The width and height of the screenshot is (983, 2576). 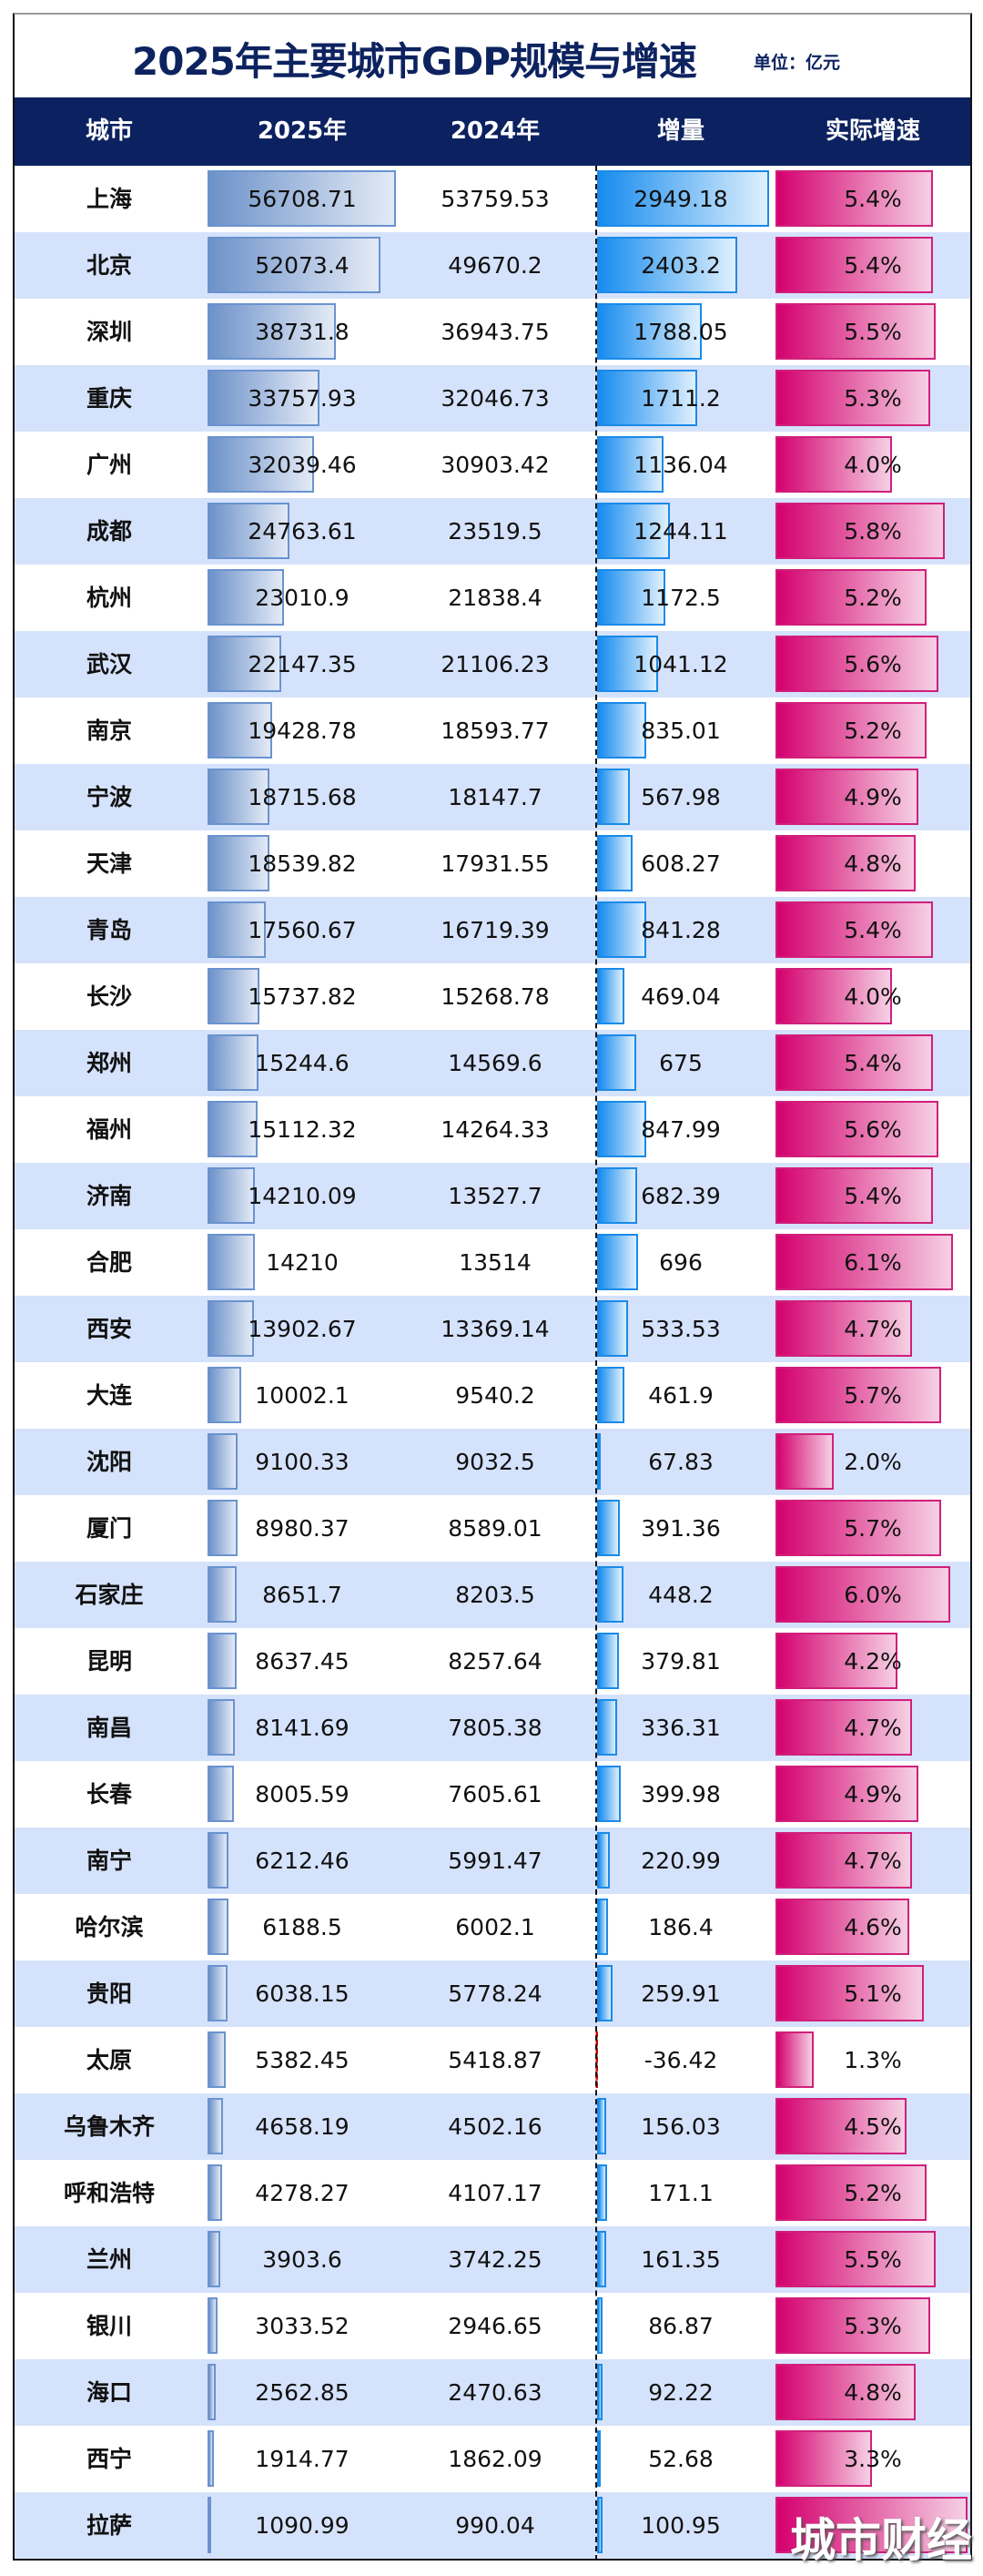 What do you see at coordinates (109, 2126) in the screenshot?
I see `city-name: 乌鲁木齐` at bounding box center [109, 2126].